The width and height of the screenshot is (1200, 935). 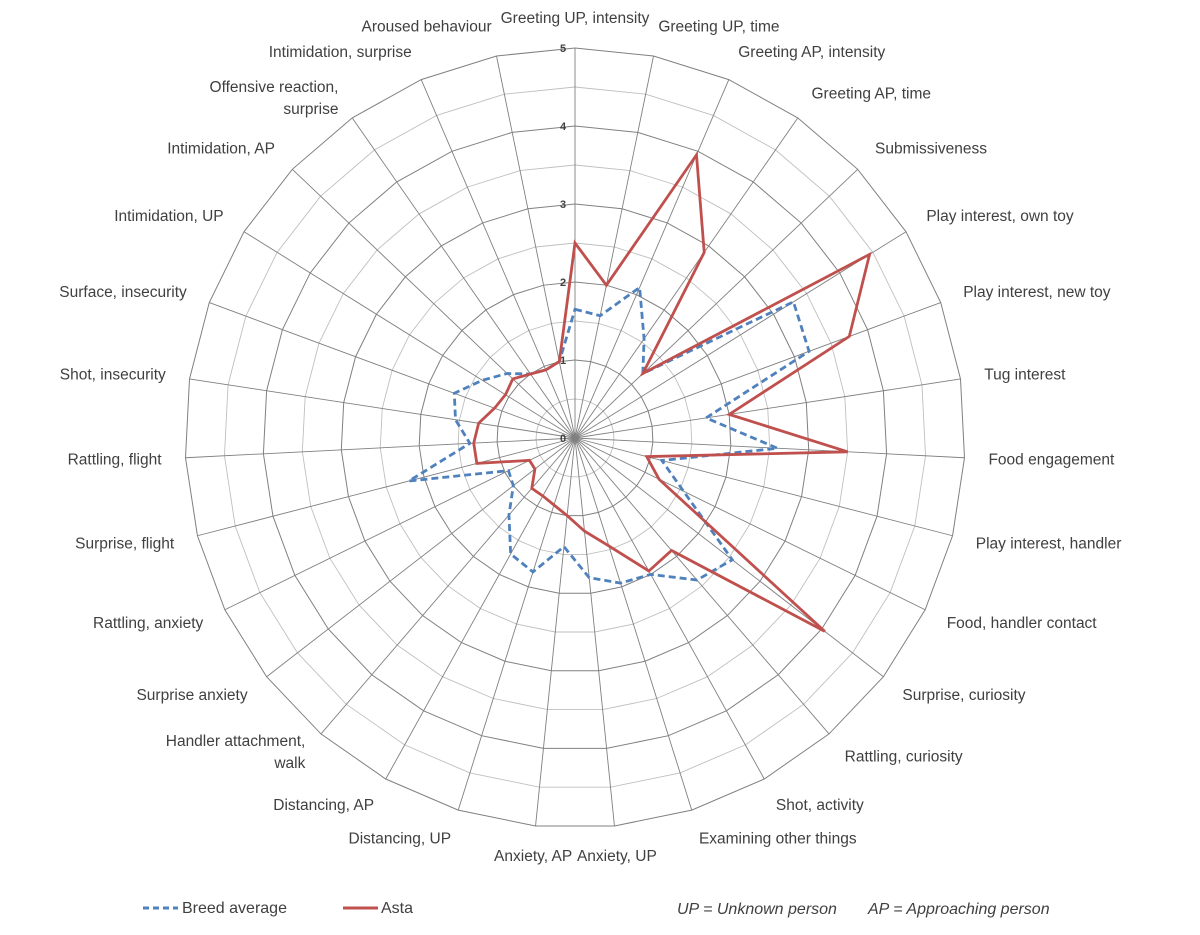 I want to click on spoke-food-handler-contact, so click(x=750, y=524).